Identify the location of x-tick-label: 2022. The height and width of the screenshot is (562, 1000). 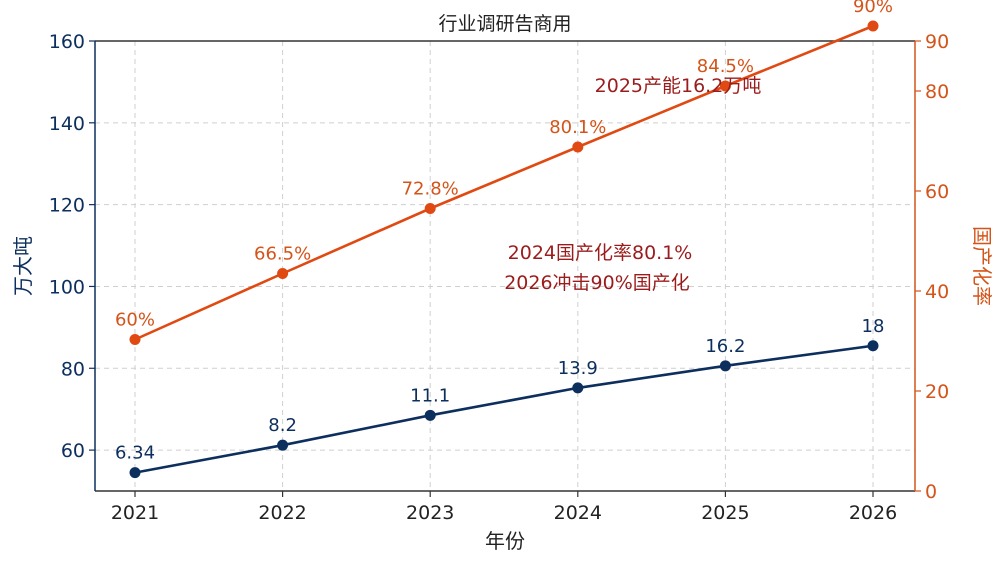
(282, 513).